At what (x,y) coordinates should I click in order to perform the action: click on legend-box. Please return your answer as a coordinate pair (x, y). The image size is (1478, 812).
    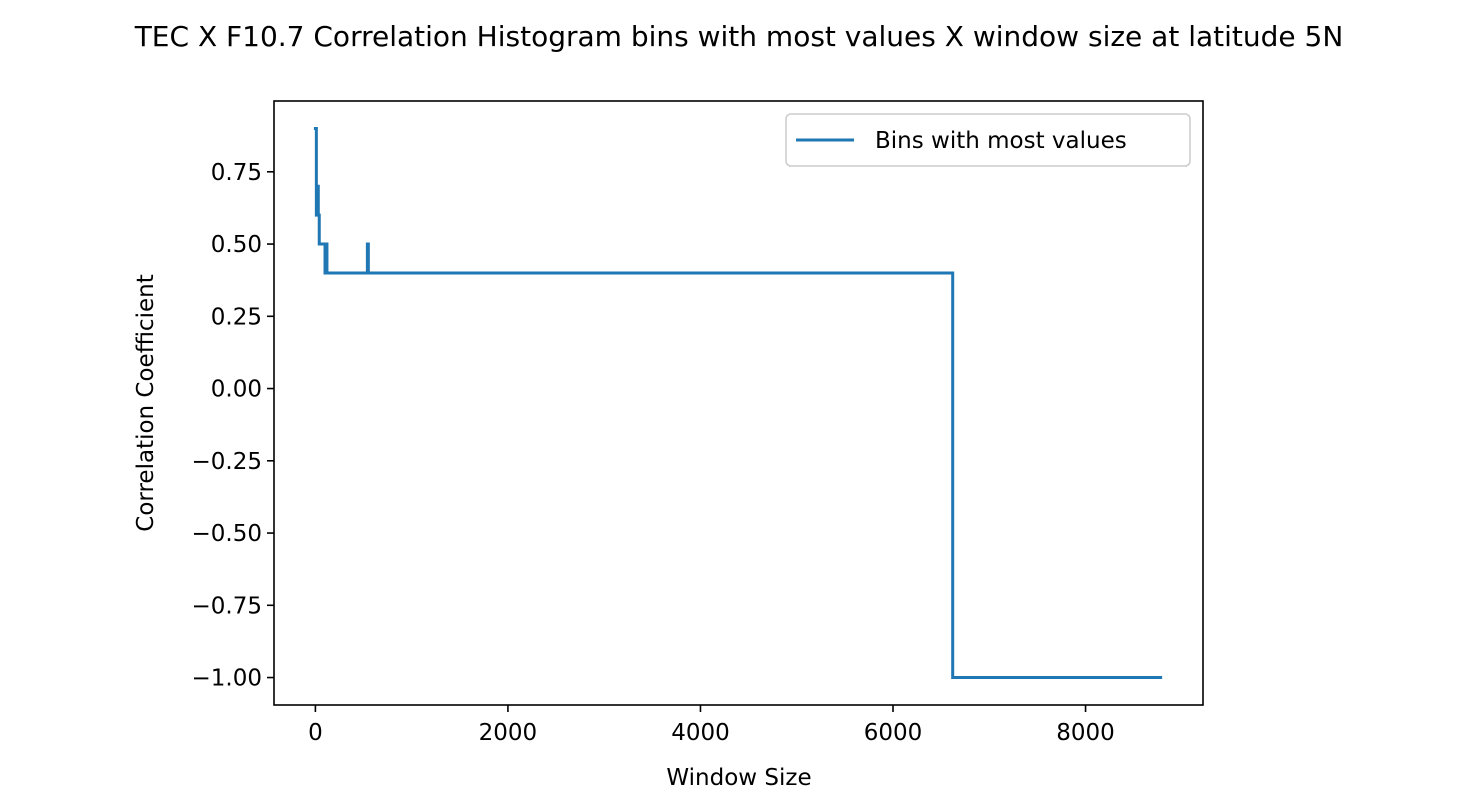
    Looking at the image, I should click on (988, 140).